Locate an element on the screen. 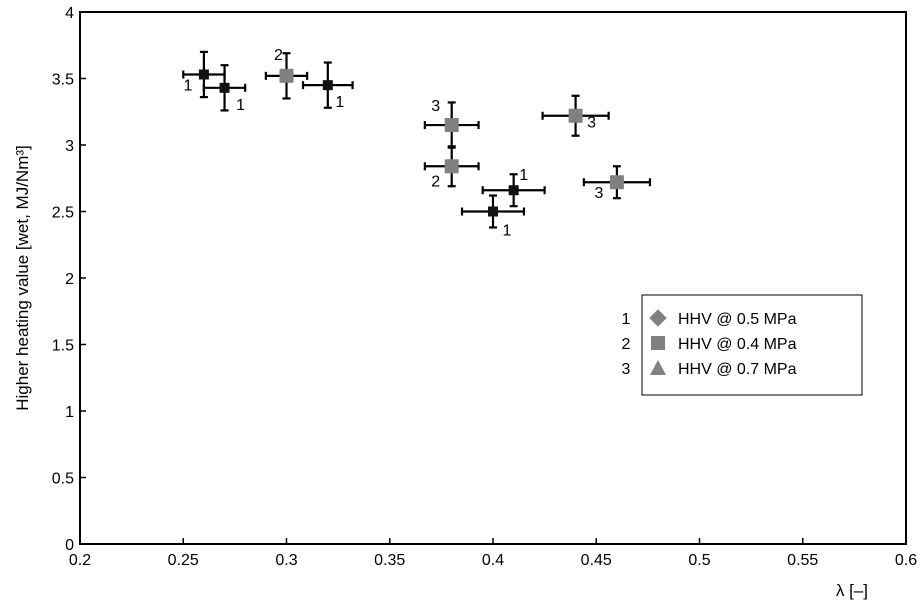 The width and height of the screenshot is (920, 604). legend-key: 3 is located at coordinates (626, 369).